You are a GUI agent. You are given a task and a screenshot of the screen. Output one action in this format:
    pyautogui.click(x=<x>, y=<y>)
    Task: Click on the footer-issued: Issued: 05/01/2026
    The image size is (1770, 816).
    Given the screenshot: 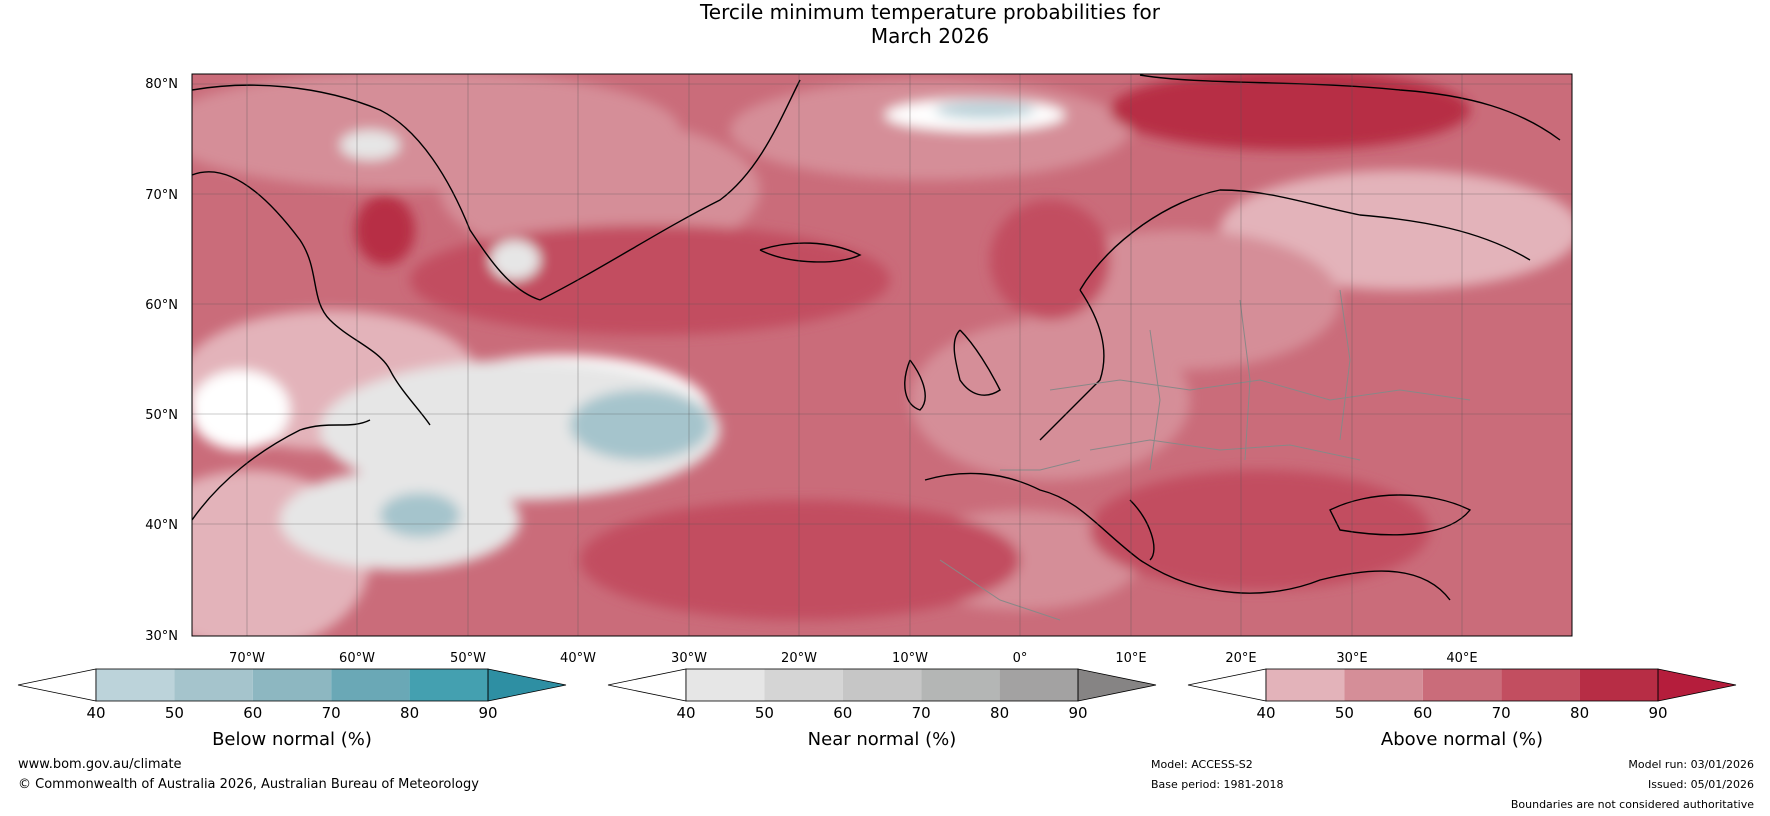 What is the action you would take?
    pyautogui.click(x=1701, y=784)
    